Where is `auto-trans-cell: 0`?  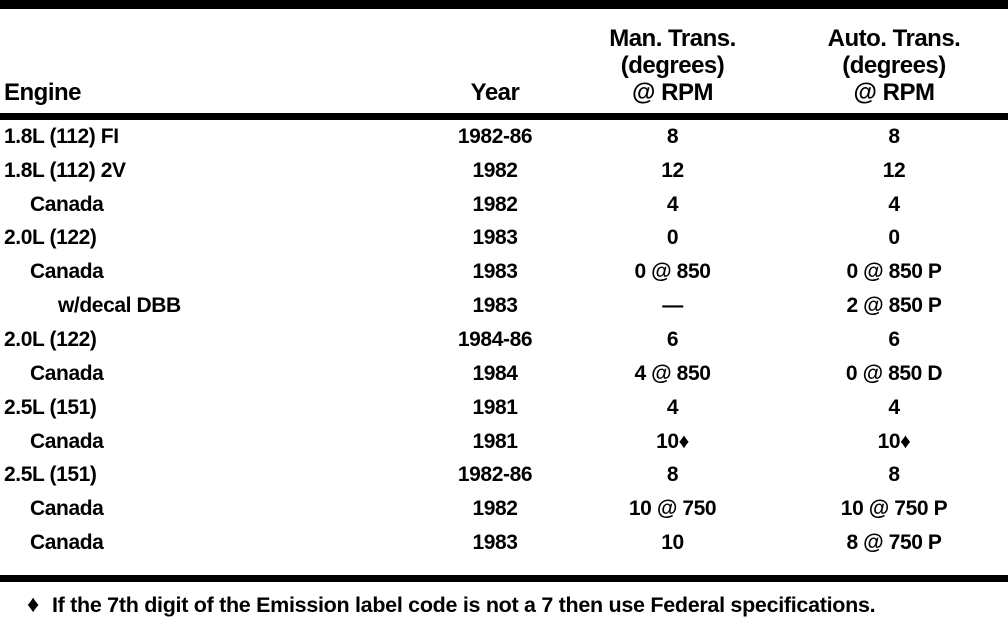
auto-trans-cell: 0 is located at coordinates (894, 238).